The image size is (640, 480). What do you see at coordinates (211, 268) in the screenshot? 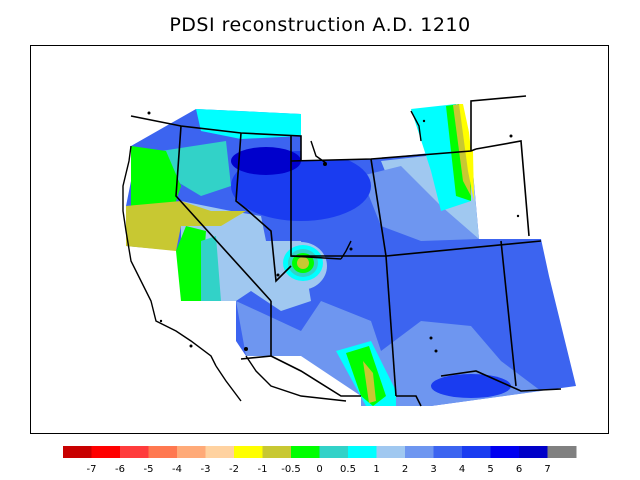
I see `field-teal-w` at bounding box center [211, 268].